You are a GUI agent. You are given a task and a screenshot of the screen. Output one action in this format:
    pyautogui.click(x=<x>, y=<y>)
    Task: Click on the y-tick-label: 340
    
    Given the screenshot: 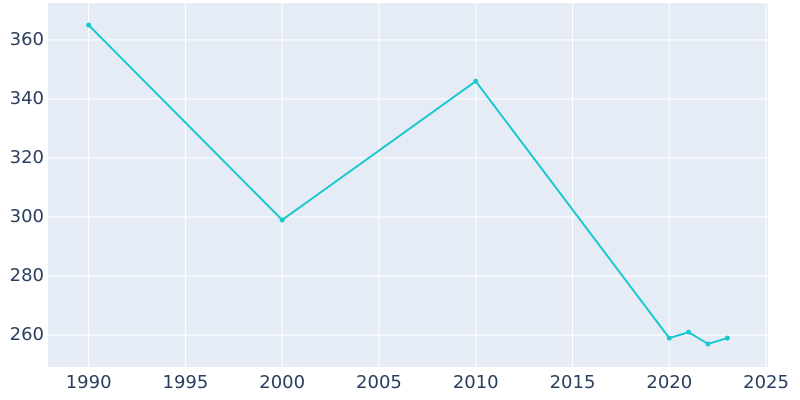 What is the action you would take?
    pyautogui.click(x=27, y=98)
    